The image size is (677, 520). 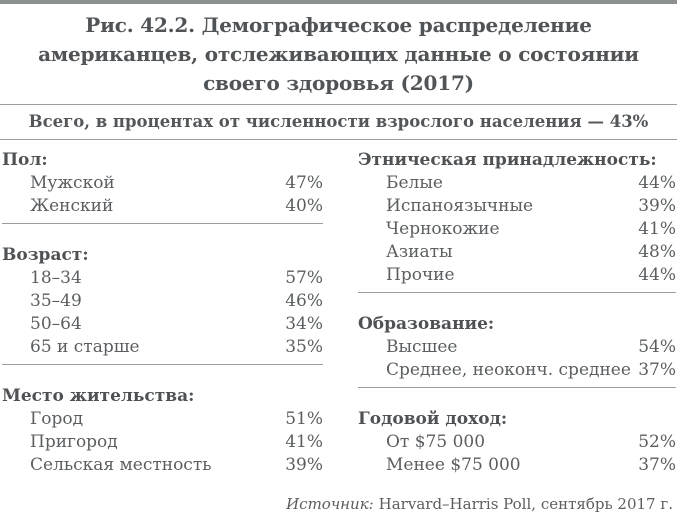 I want to click on table-row: Белые 44%, so click(x=517, y=183).